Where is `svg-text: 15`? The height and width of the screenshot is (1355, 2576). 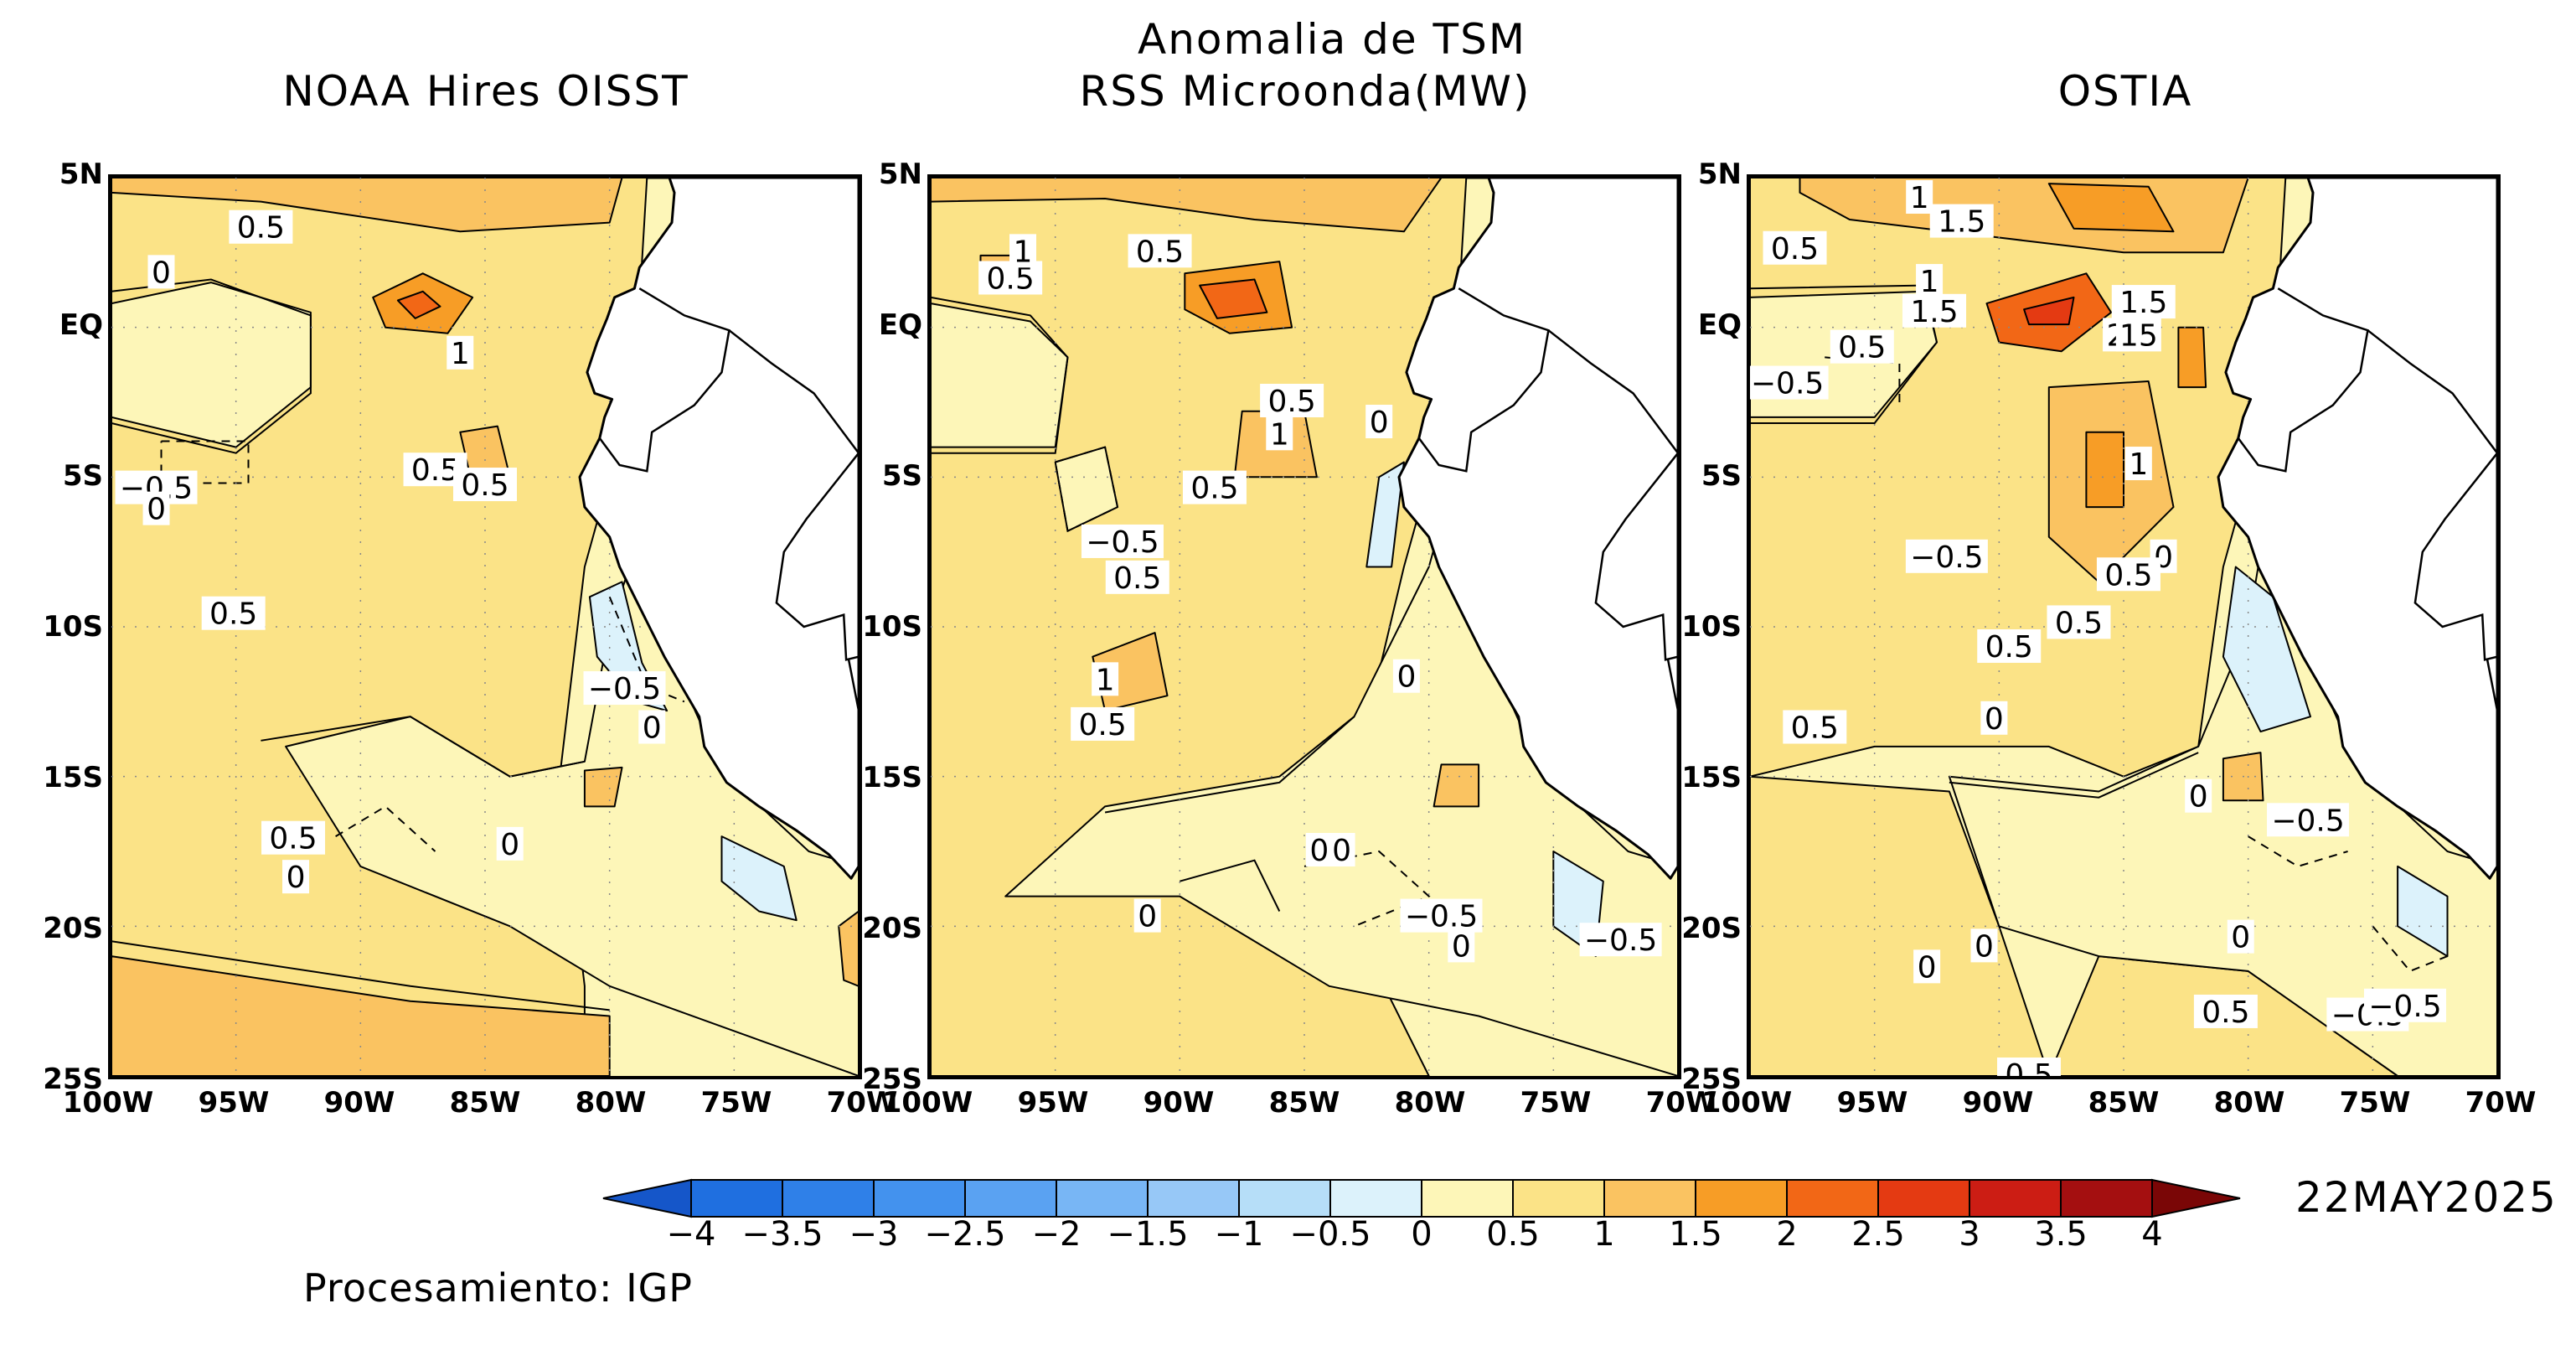 svg-text: 15 is located at coordinates (2138, 335).